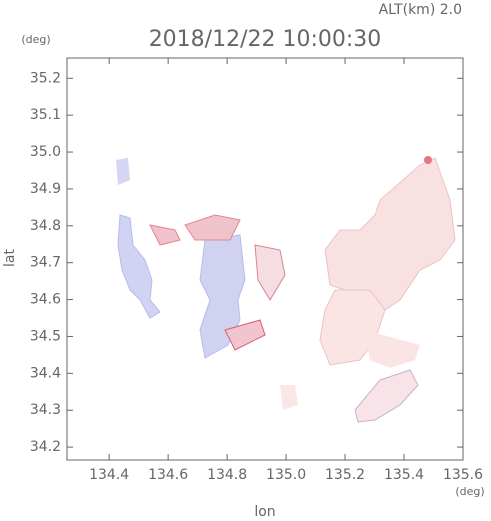 The image size is (491, 521). Describe the element at coordinates (345, 475) in the screenshot. I see `x-tick-label: 135.2` at that location.